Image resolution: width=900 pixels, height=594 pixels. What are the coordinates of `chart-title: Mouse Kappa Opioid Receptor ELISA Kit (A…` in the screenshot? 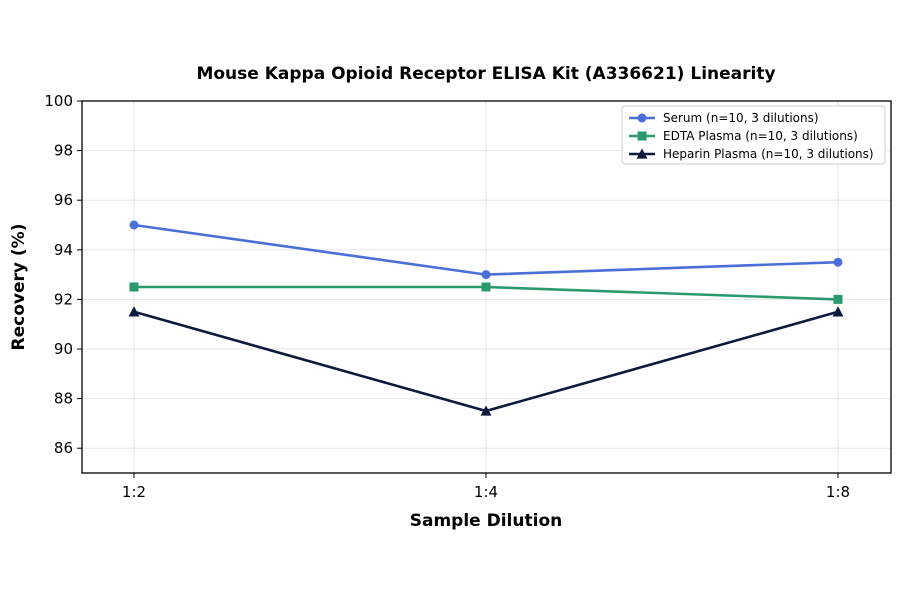 It's located at (485, 74).